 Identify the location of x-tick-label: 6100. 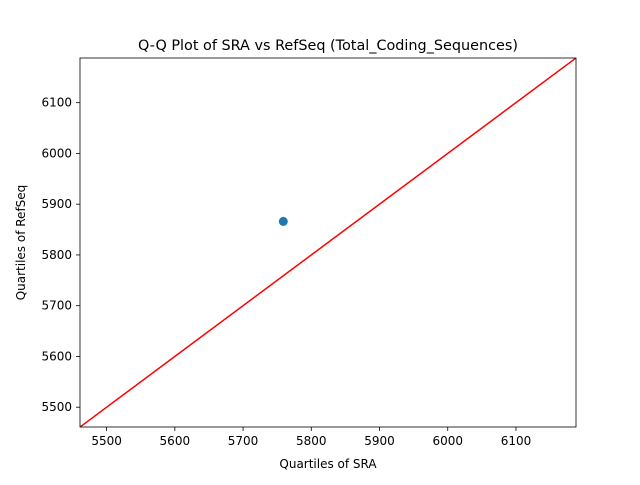
(516, 441).